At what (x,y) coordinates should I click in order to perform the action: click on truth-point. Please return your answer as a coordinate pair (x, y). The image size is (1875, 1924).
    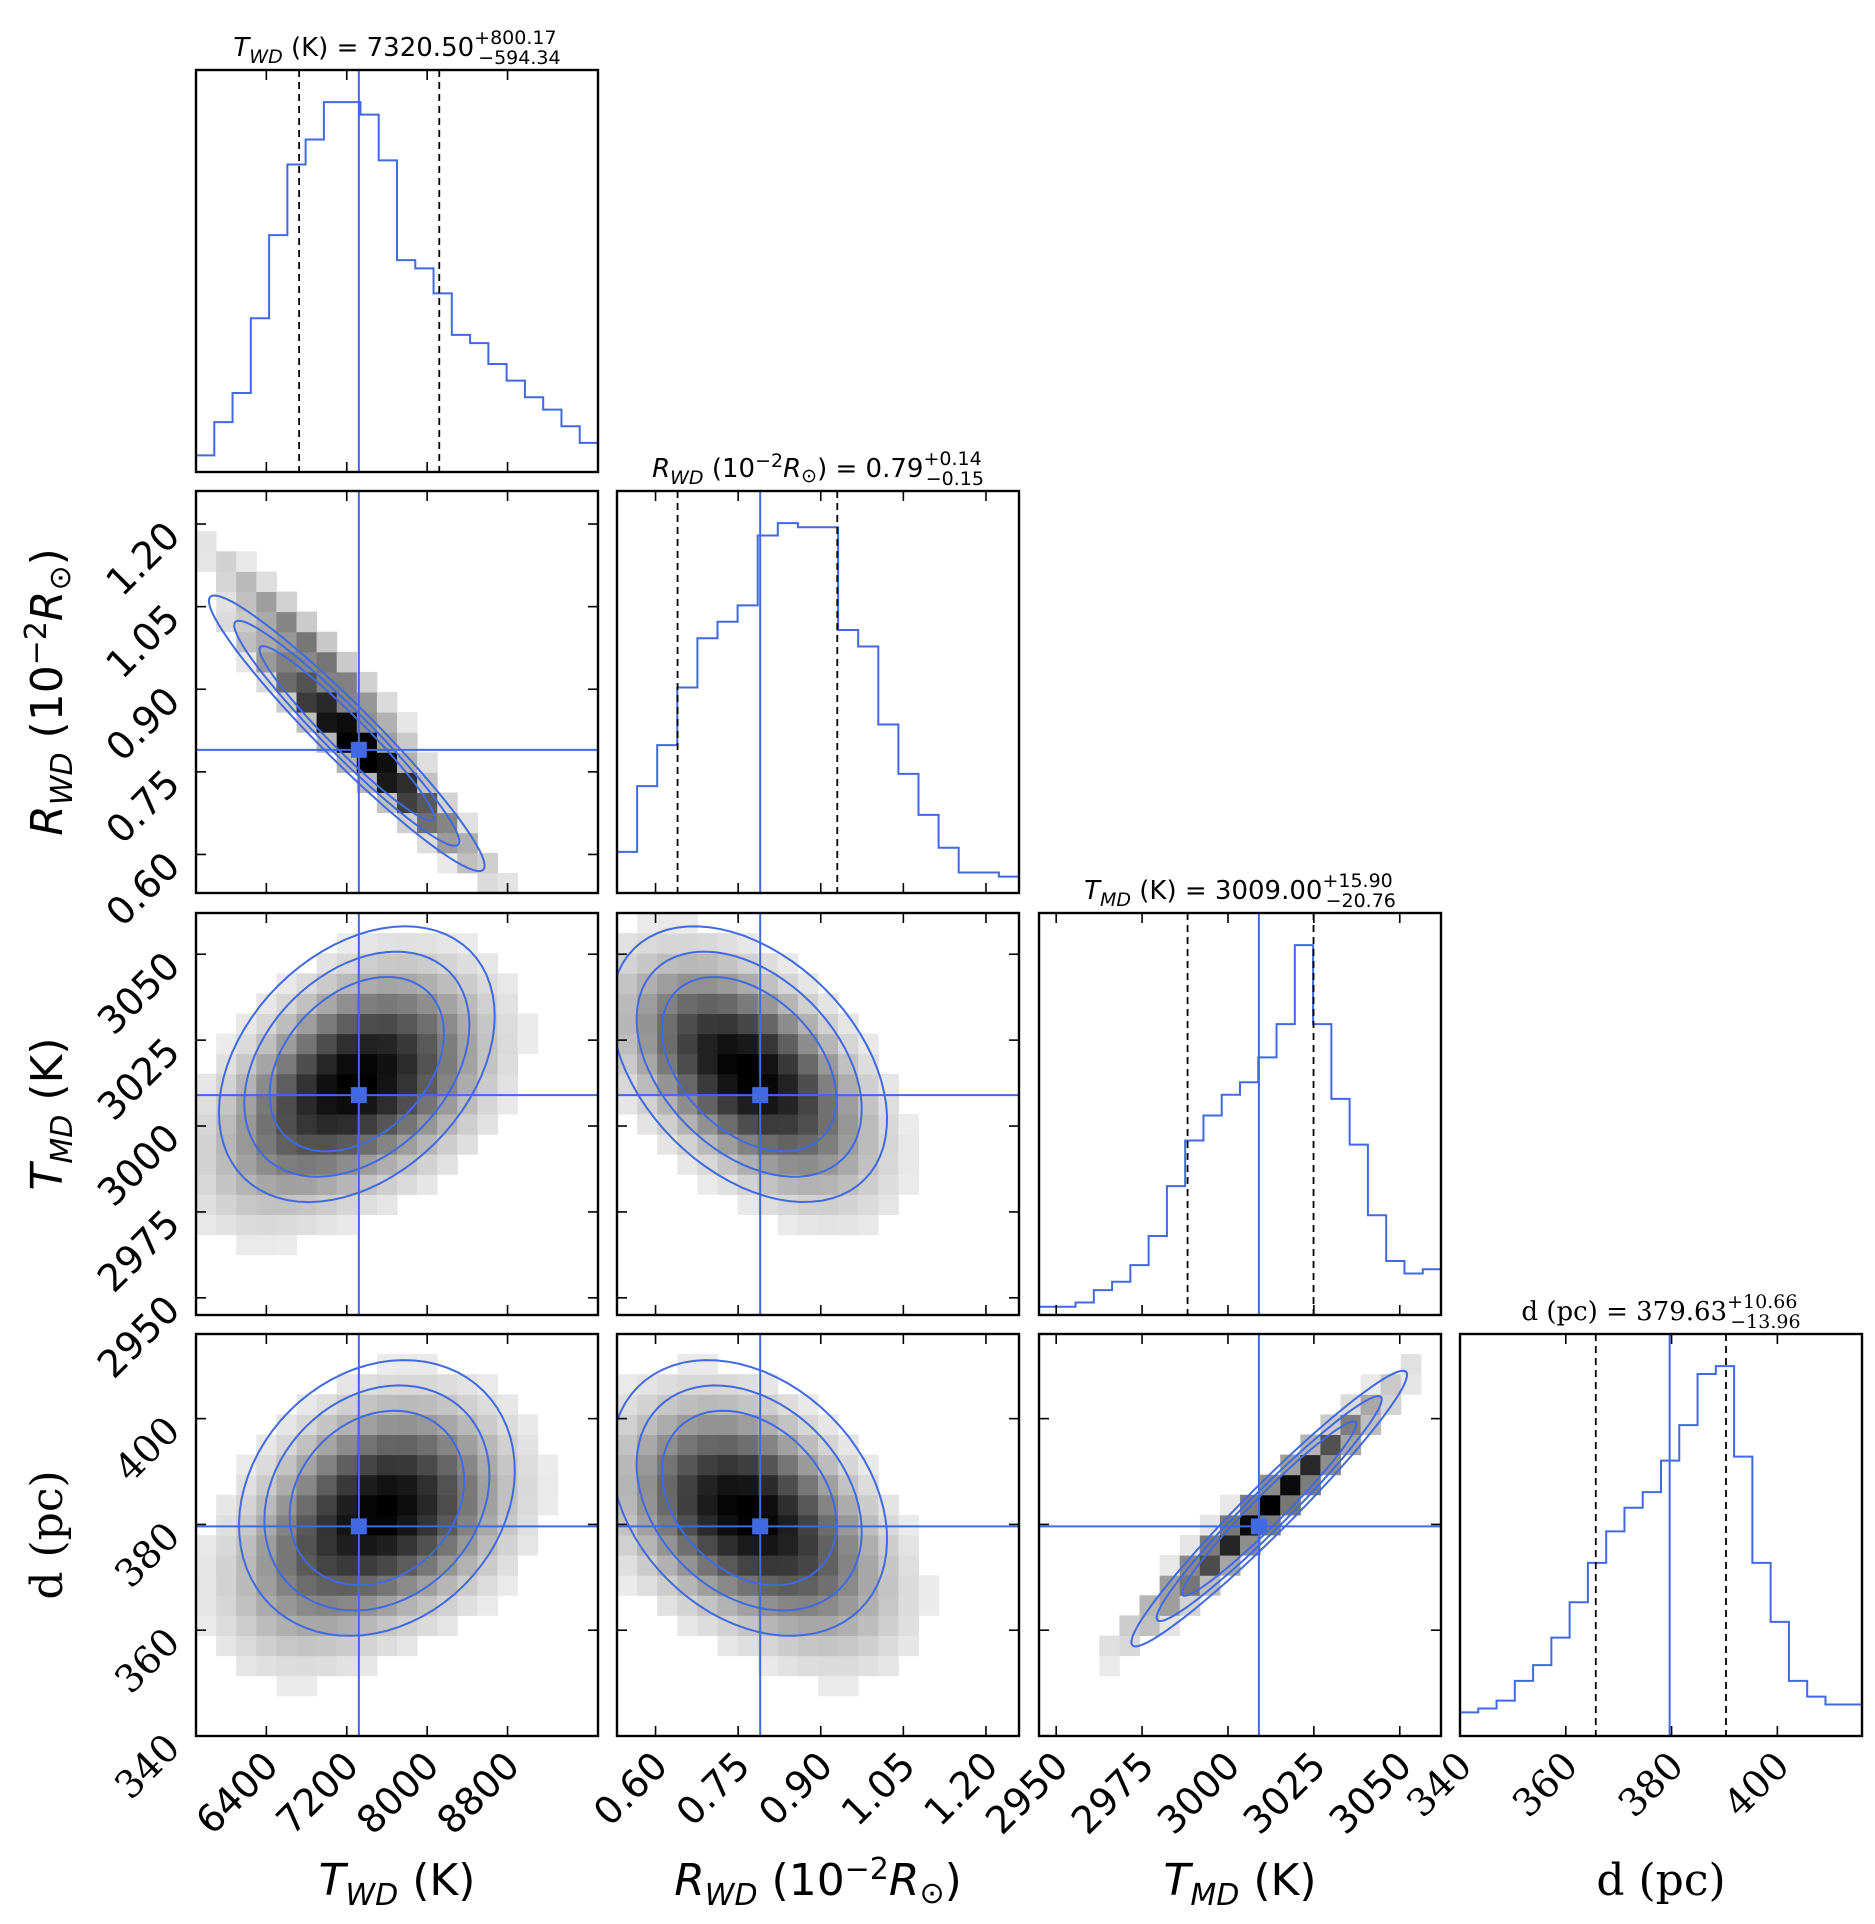
    Looking at the image, I should click on (358, 749).